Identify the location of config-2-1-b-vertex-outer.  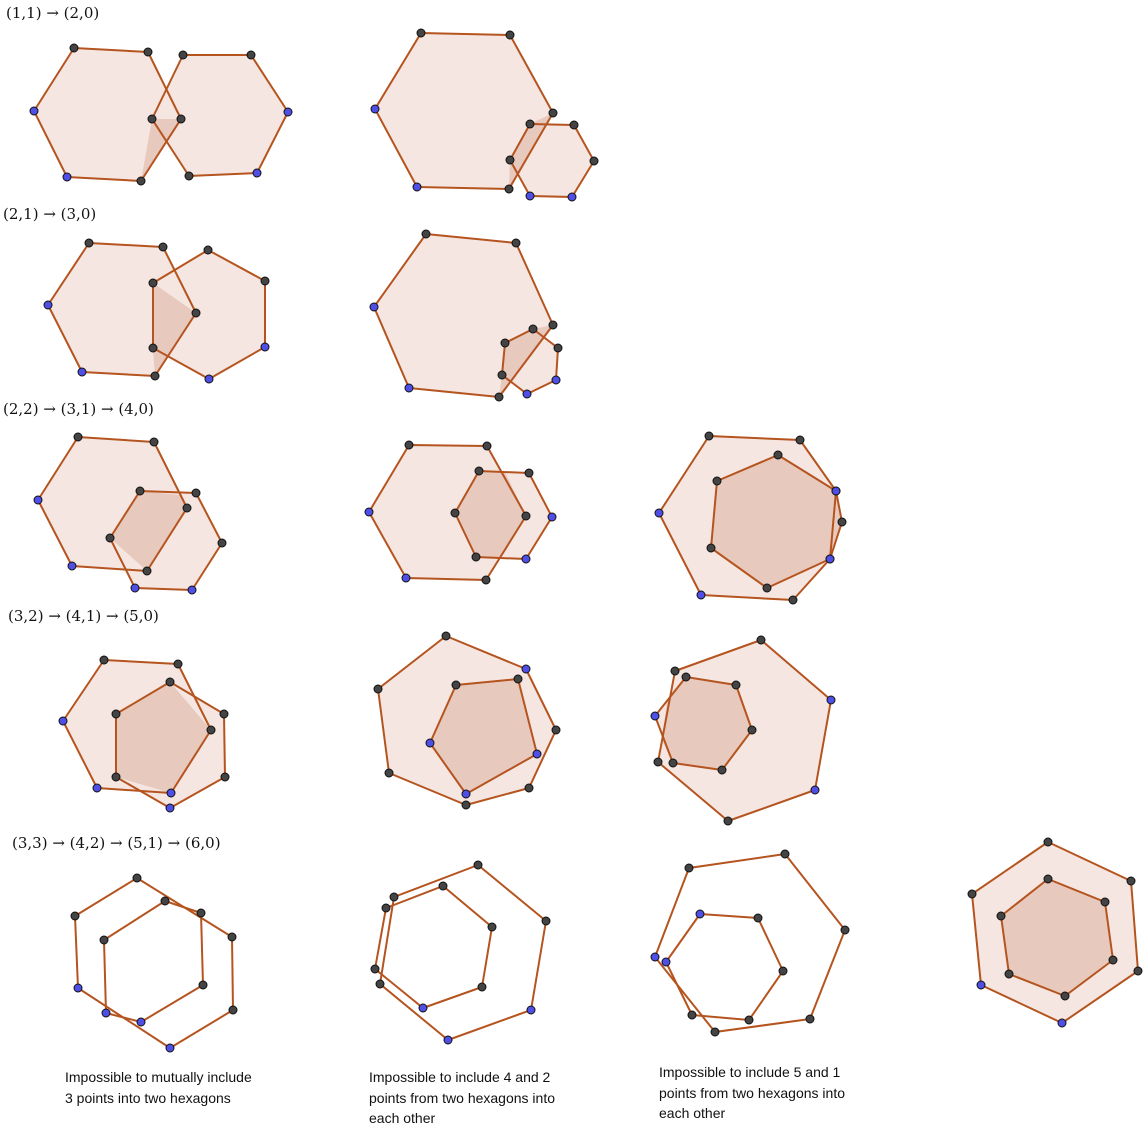
(409, 388).